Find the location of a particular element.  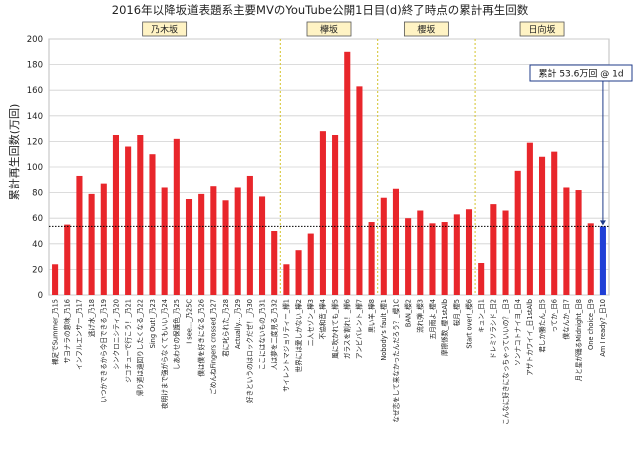

y-tick-label: 160 is located at coordinates (35, 91).